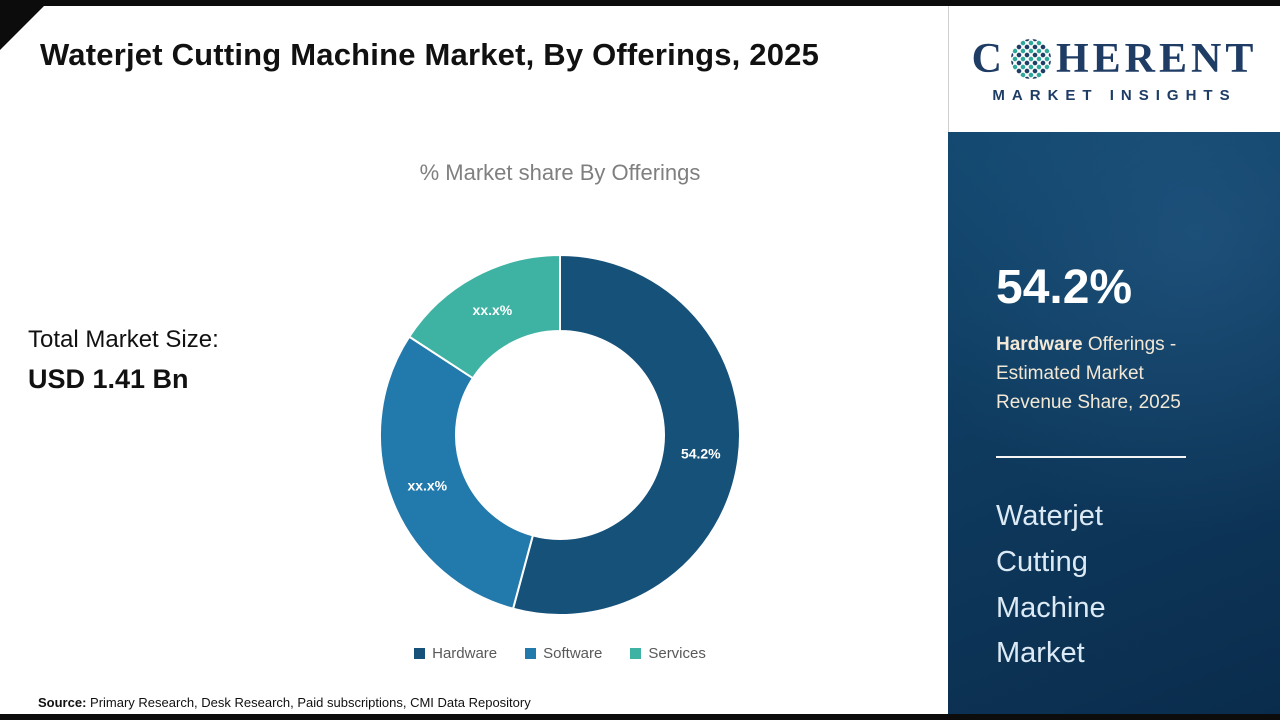 The height and width of the screenshot is (720, 1280). Describe the element at coordinates (62, 702) in the screenshot. I see `source-label: Source:` at that location.